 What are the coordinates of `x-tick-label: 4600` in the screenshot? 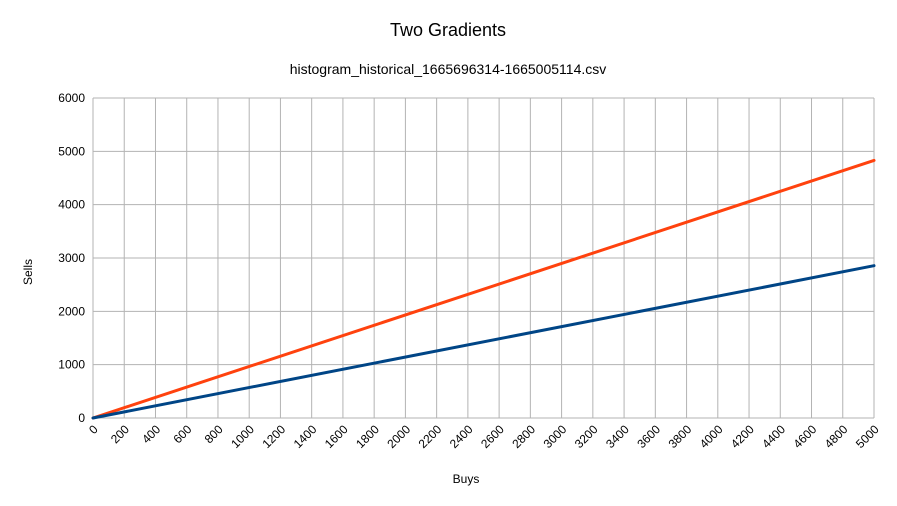 It's located at (805, 436).